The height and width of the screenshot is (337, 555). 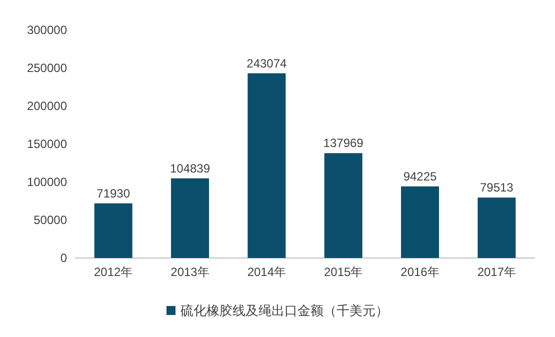 What do you see at coordinates (113, 193) in the screenshot?
I see `data-label: 71930` at bounding box center [113, 193].